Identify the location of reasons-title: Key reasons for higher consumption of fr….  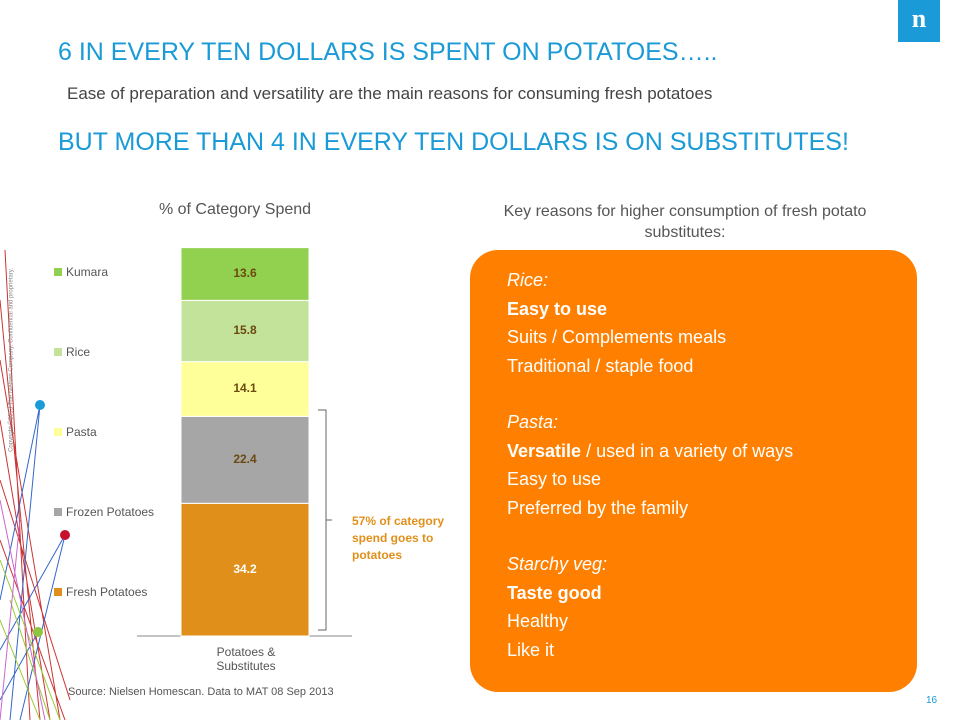
(685, 222).